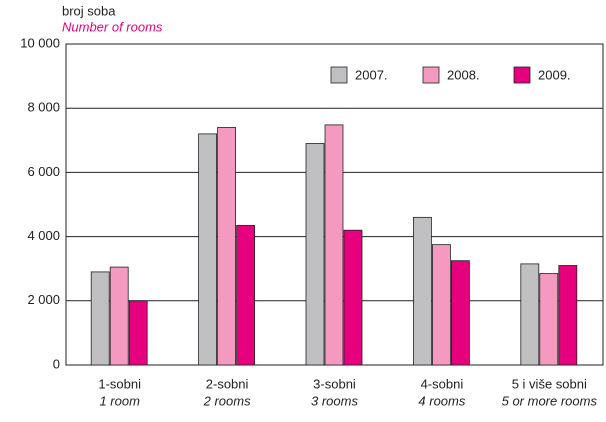 The height and width of the screenshot is (422, 606). I want to click on legend-label: 2007., so click(371, 74).